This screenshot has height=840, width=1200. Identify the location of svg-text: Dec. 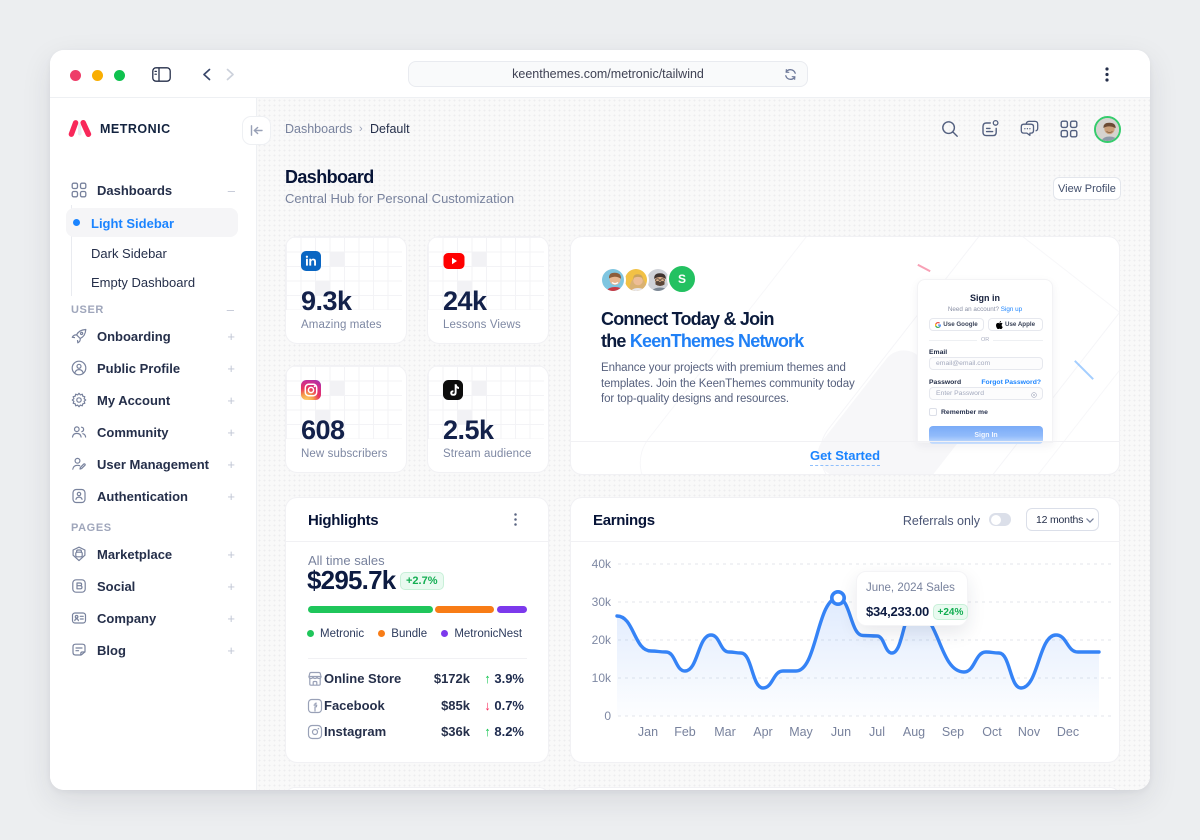
(1068, 732).